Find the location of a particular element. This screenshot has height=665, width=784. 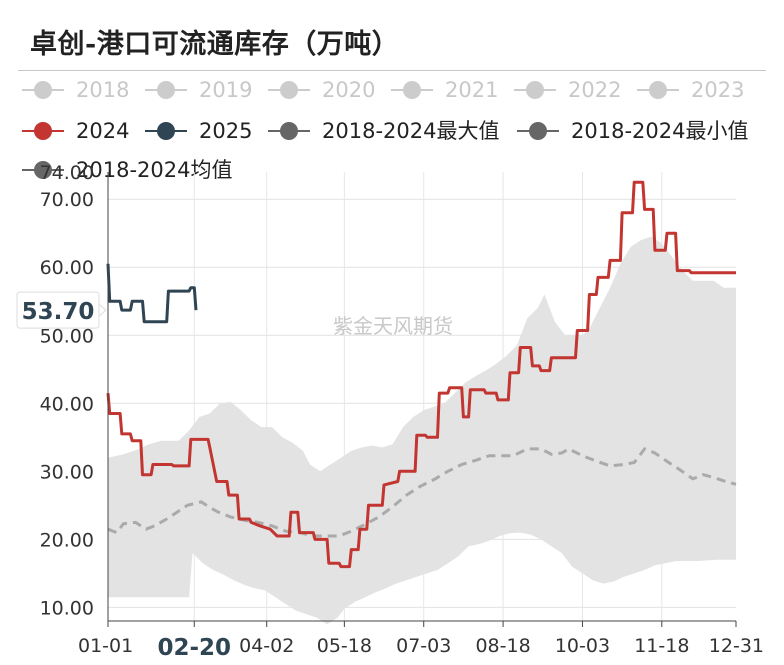

chart-title: 卓创-港口可流通库存（万吨） is located at coordinates (215, 44).